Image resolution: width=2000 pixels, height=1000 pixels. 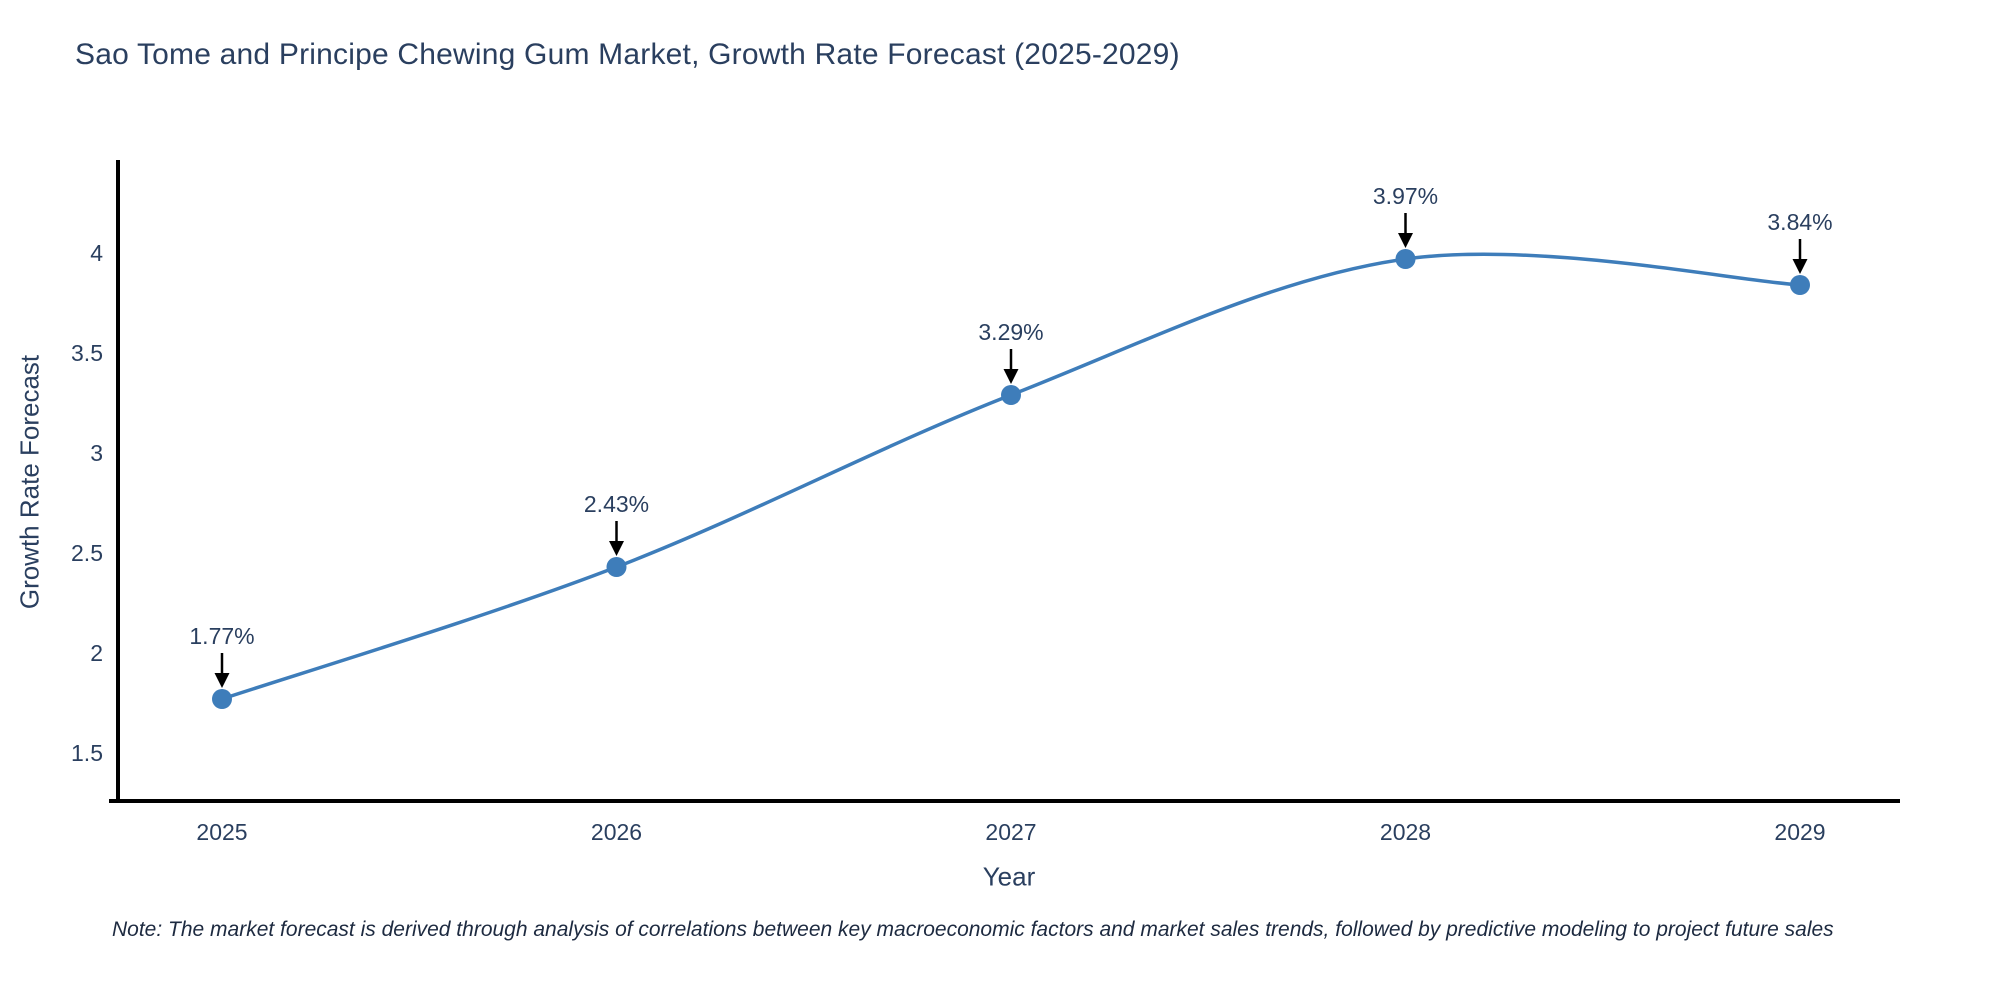 I want to click on data-point-label: 2.43%, so click(x=616, y=504).